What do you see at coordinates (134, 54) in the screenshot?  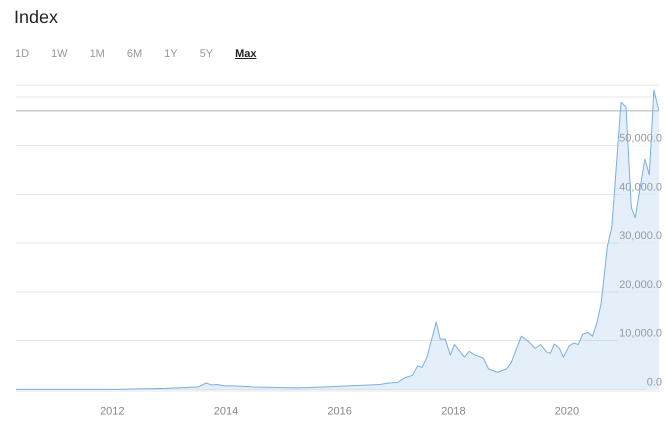 I see `text: 6M` at bounding box center [134, 54].